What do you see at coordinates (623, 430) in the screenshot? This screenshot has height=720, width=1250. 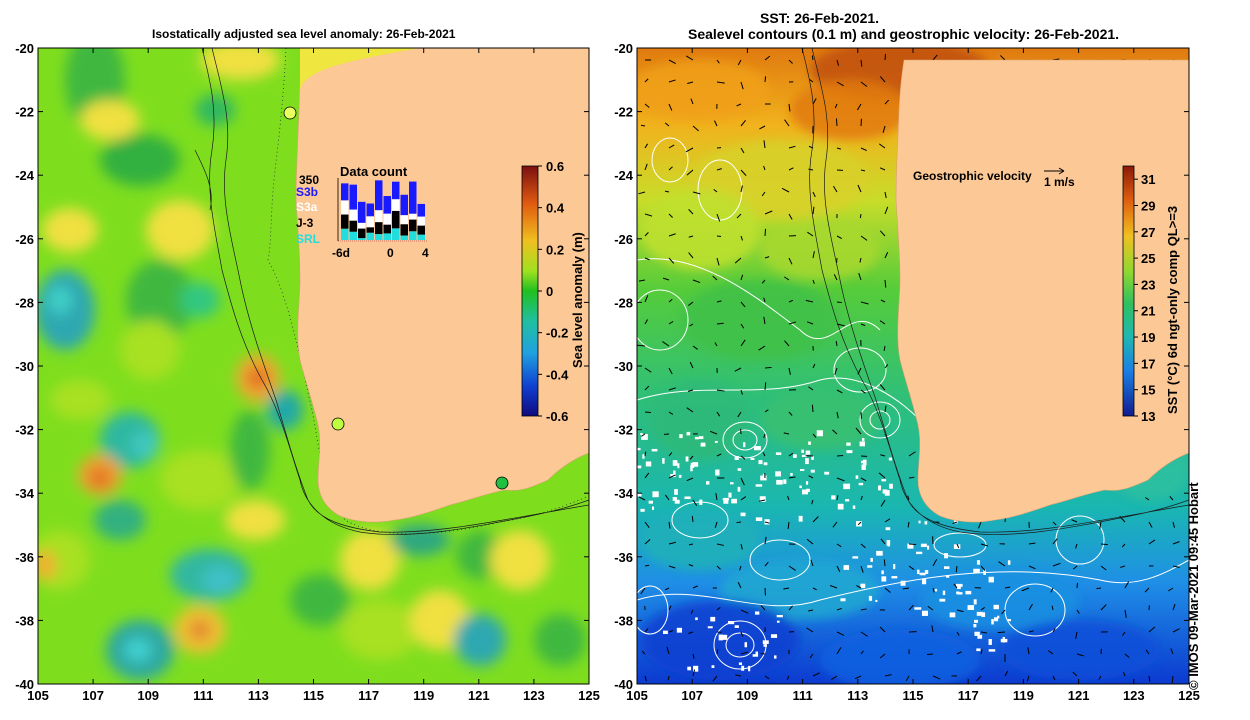 I see `y-tick-label: -32` at bounding box center [623, 430].